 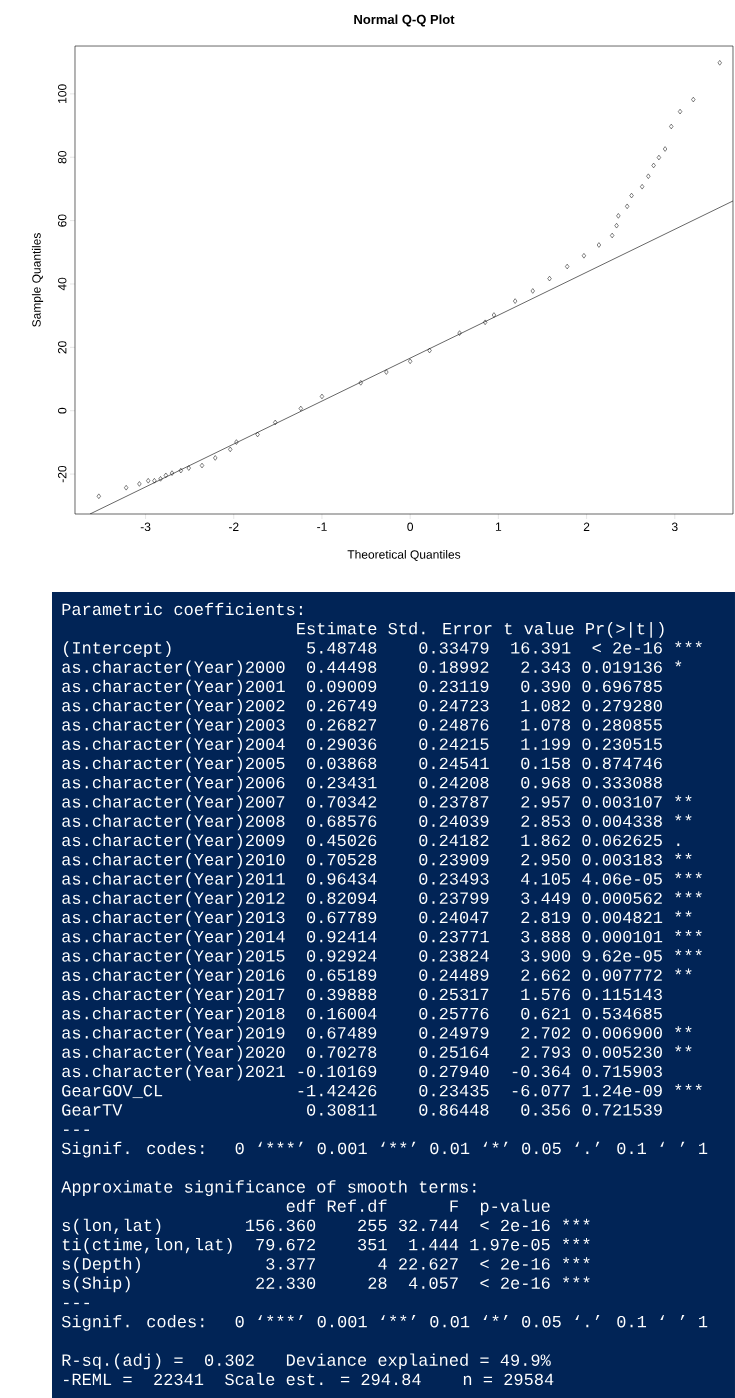 I want to click on text: s(Ship) 22.330 28 4.057 < 2e-16 ***, so click(x=326, y=1284).